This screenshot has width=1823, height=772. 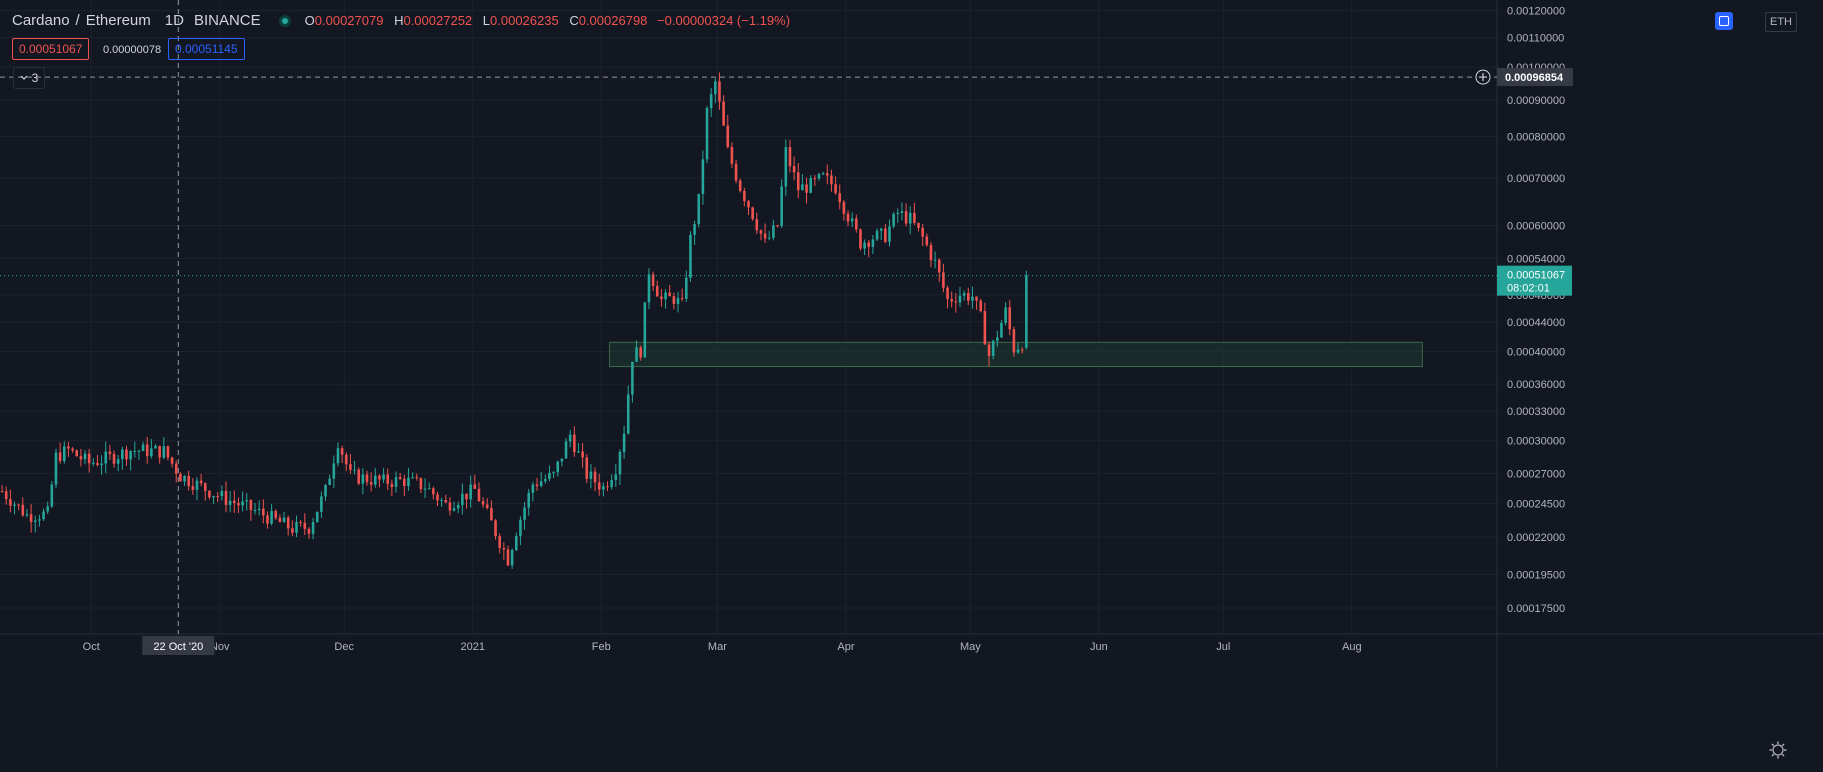 I want to click on sell-button: 0.00051067, so click(x=51, y=49).